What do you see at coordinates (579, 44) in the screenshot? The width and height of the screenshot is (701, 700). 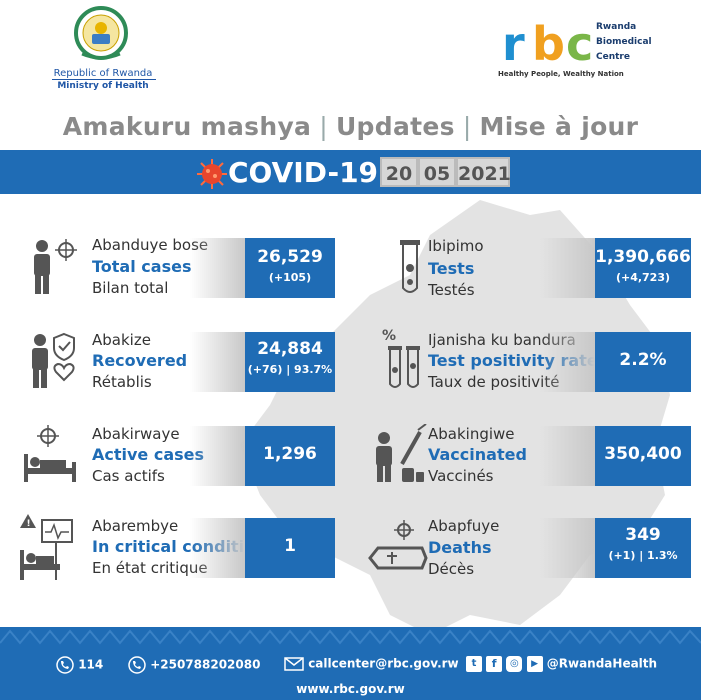 I see `rbc-logo-letter-c: c` at bounding box center [579, 44].